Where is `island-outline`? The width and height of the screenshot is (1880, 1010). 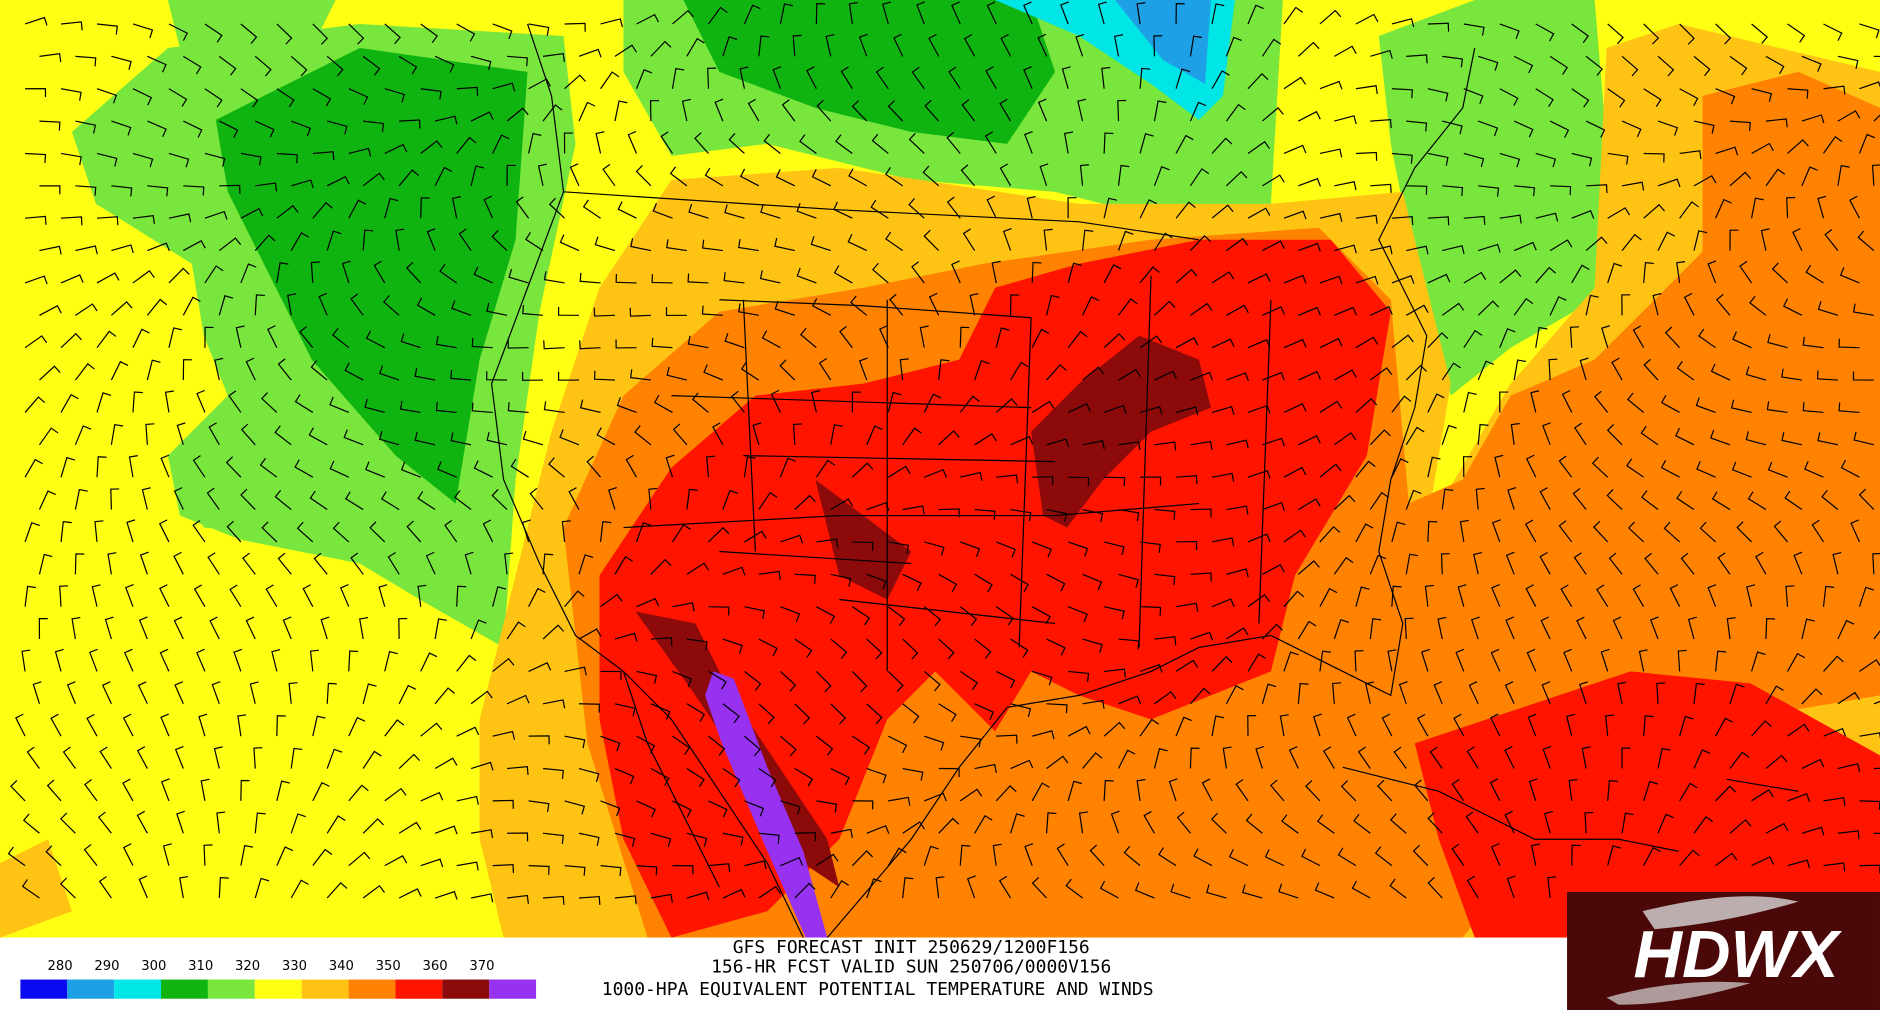
island-outline is located at coordinates (1570, 809).